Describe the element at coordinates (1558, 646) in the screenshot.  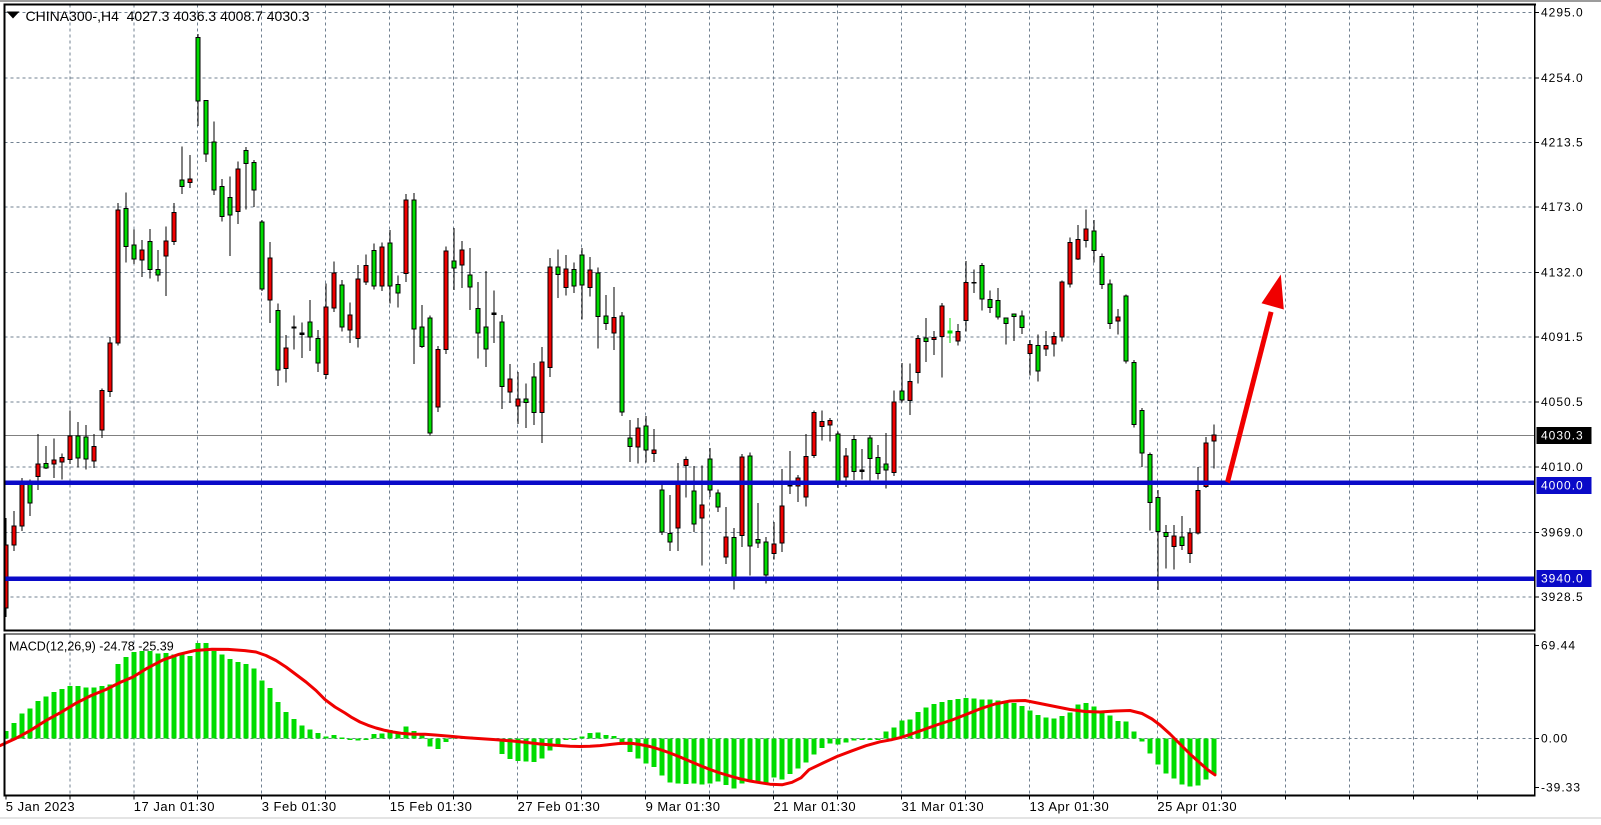
I see `svg-text: 69.44` at that location.